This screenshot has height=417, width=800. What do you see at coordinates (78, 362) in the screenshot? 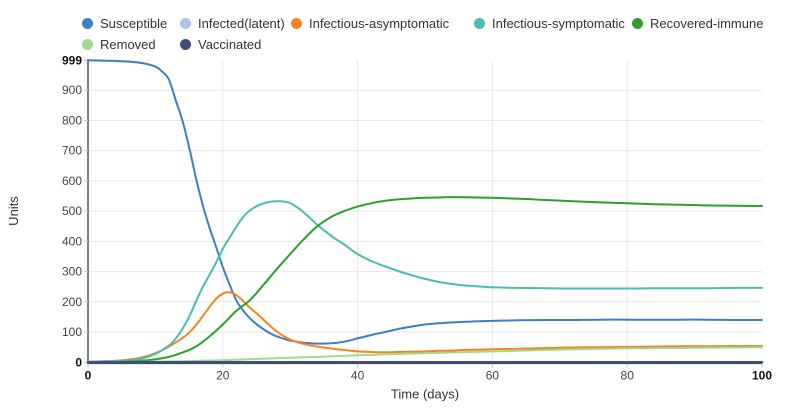
I see `y-tick-label: 0` at bounding box center [78, 362].